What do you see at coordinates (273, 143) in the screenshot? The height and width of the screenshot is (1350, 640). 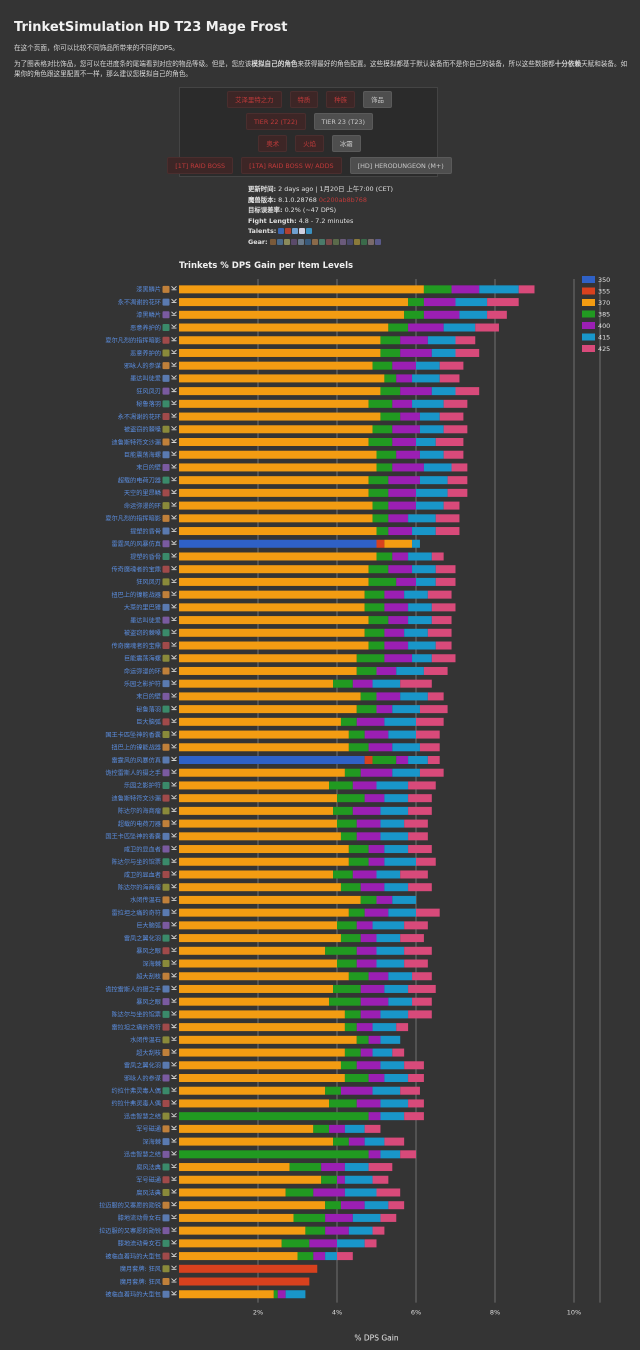 I see `filter-arcane-button: 奥术` at bounding box center [273, 143].